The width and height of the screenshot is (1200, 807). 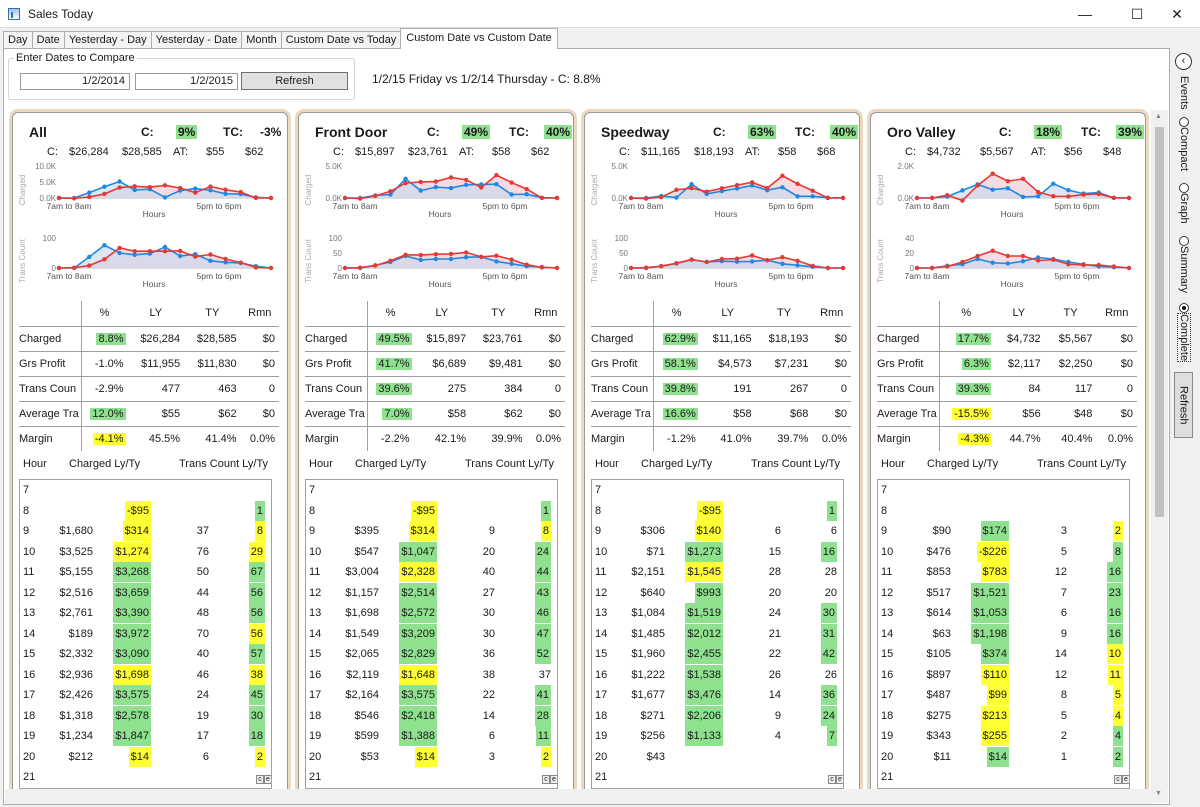 I want to click on hour-row: 20 $53 $14 3 2, so click(x=431, y=757).